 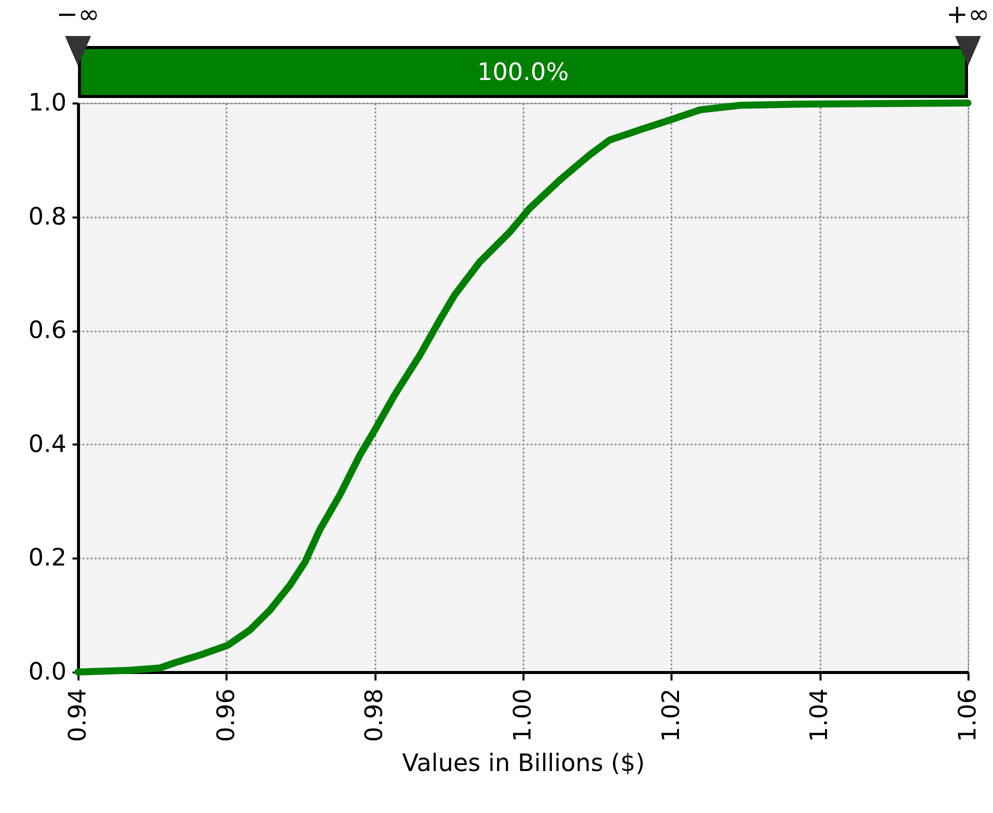 I want to click on y-tick-label: 0.6, so click(x=47, y=330).